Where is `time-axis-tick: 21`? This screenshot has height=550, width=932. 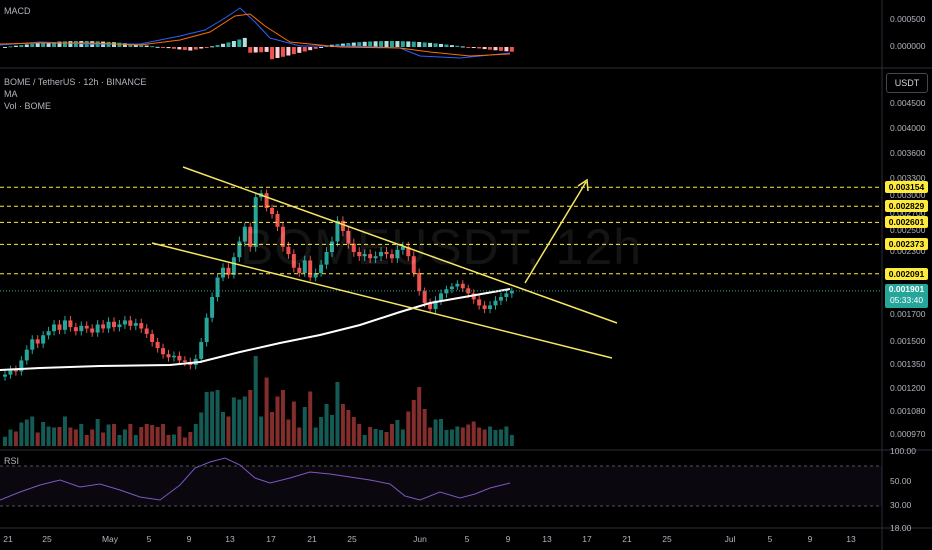 time-axis-tick: 21 is located at coordinates (312, 539).